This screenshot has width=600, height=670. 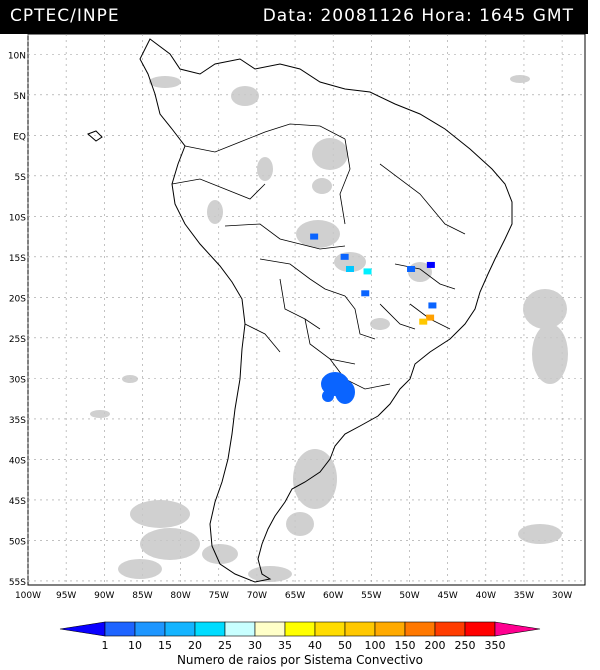 I want to click on colorbar-tick-label: 10, so click(x=135, y=645).